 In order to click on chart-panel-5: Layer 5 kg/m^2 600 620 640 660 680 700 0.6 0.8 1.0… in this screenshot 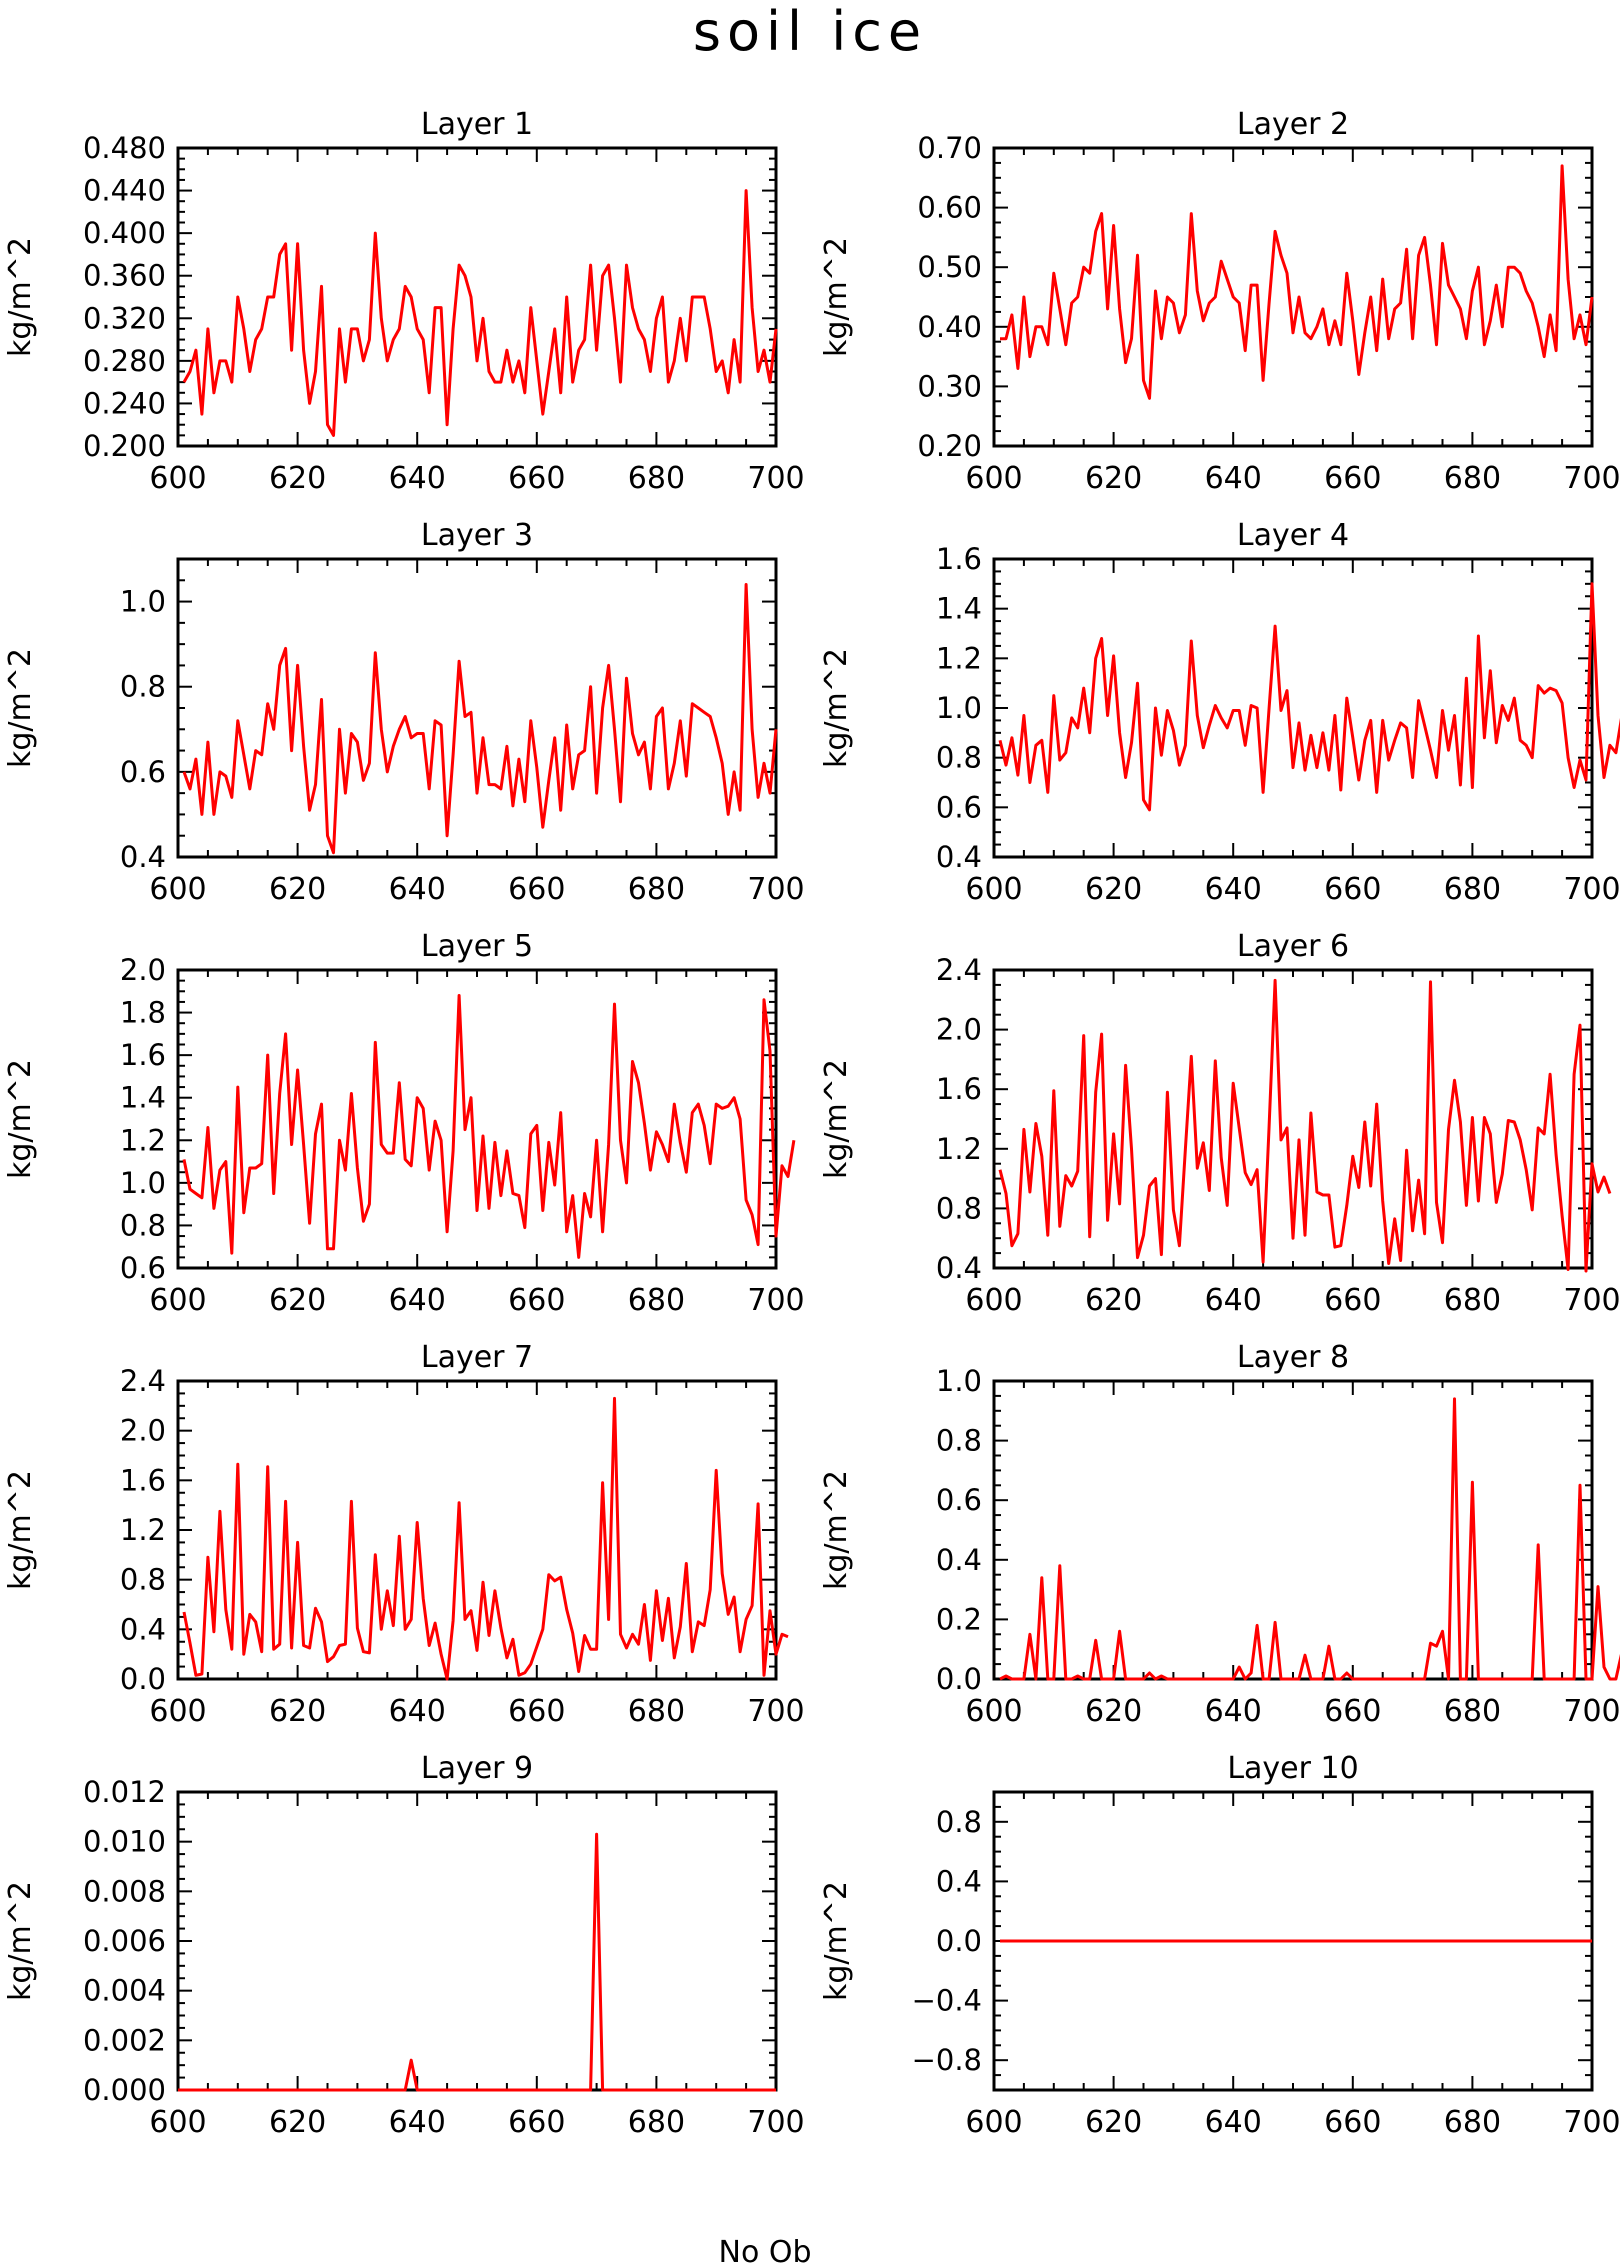, I will do `click(404, 1123)`.